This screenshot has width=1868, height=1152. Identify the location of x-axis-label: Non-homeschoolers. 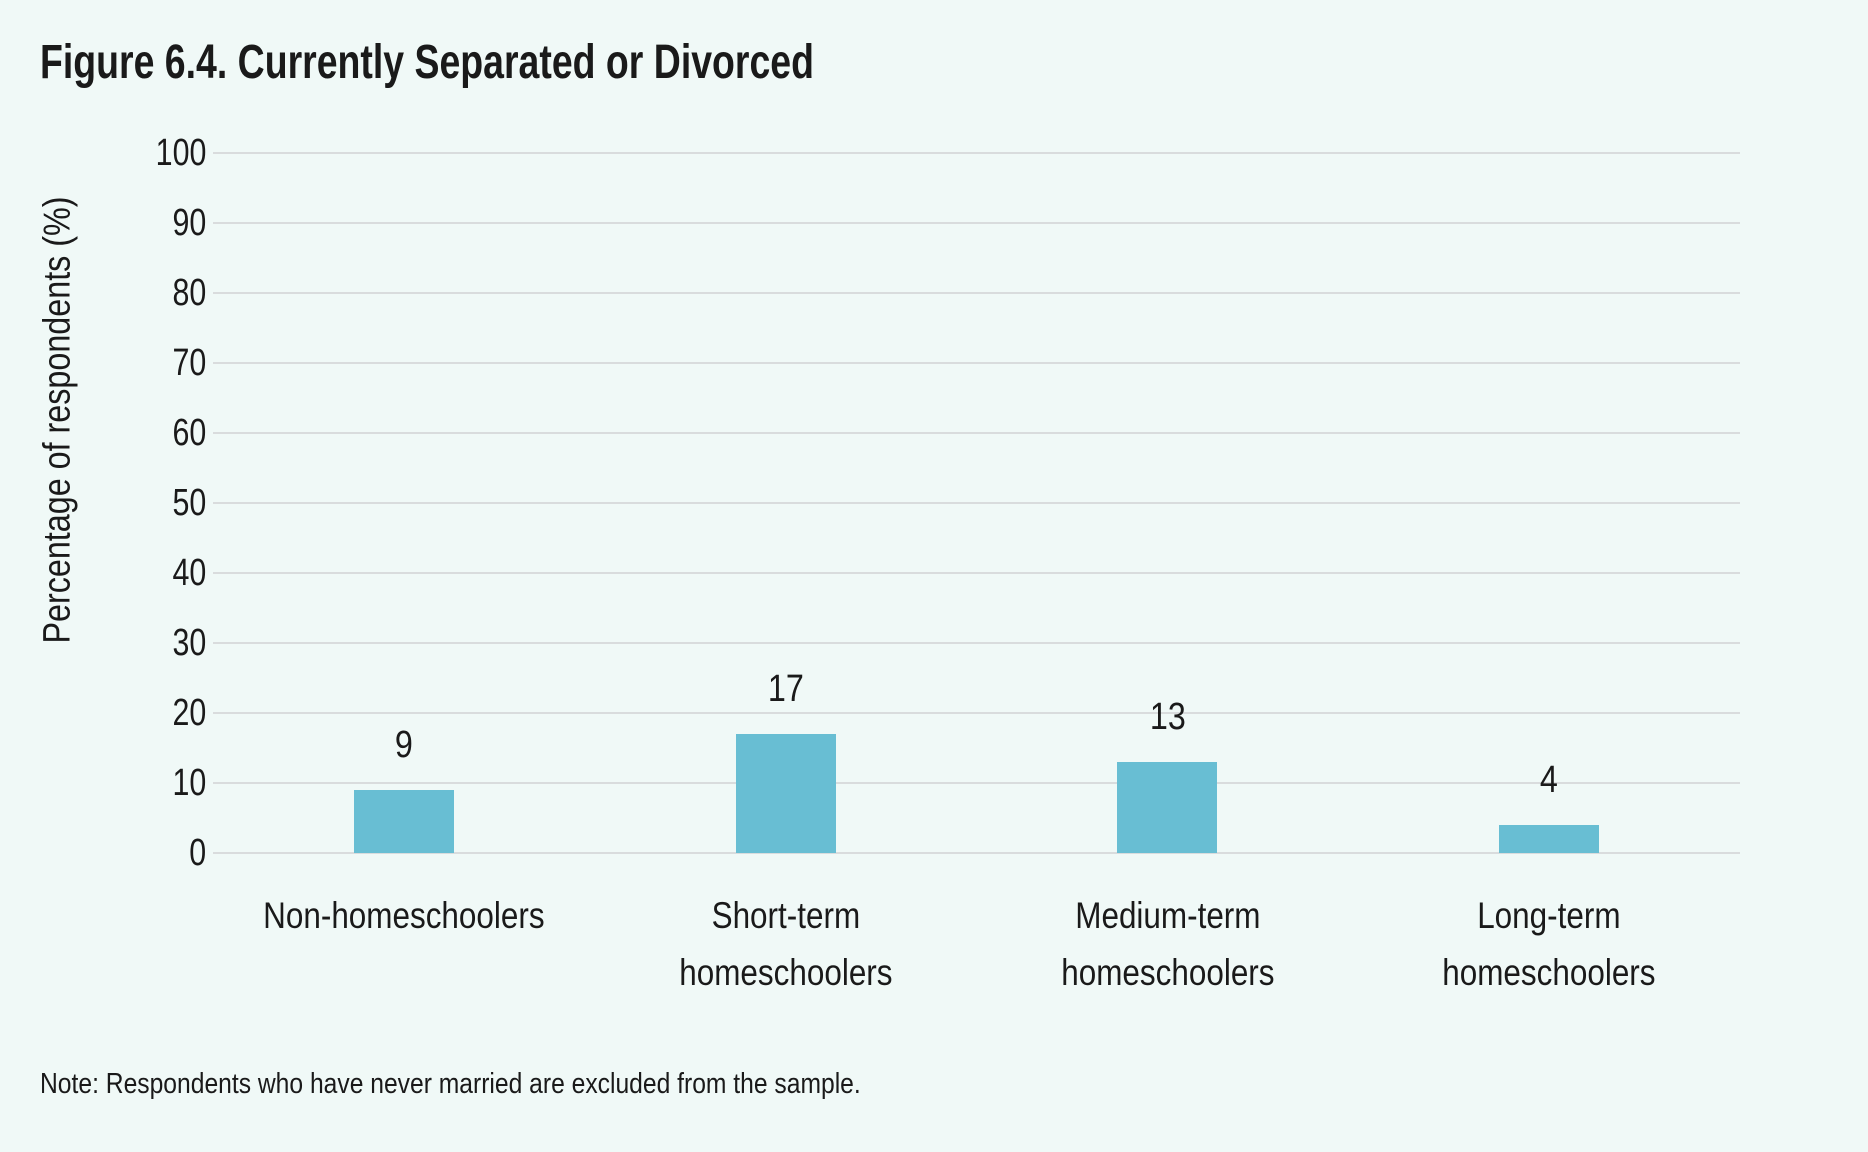
(404, 915).